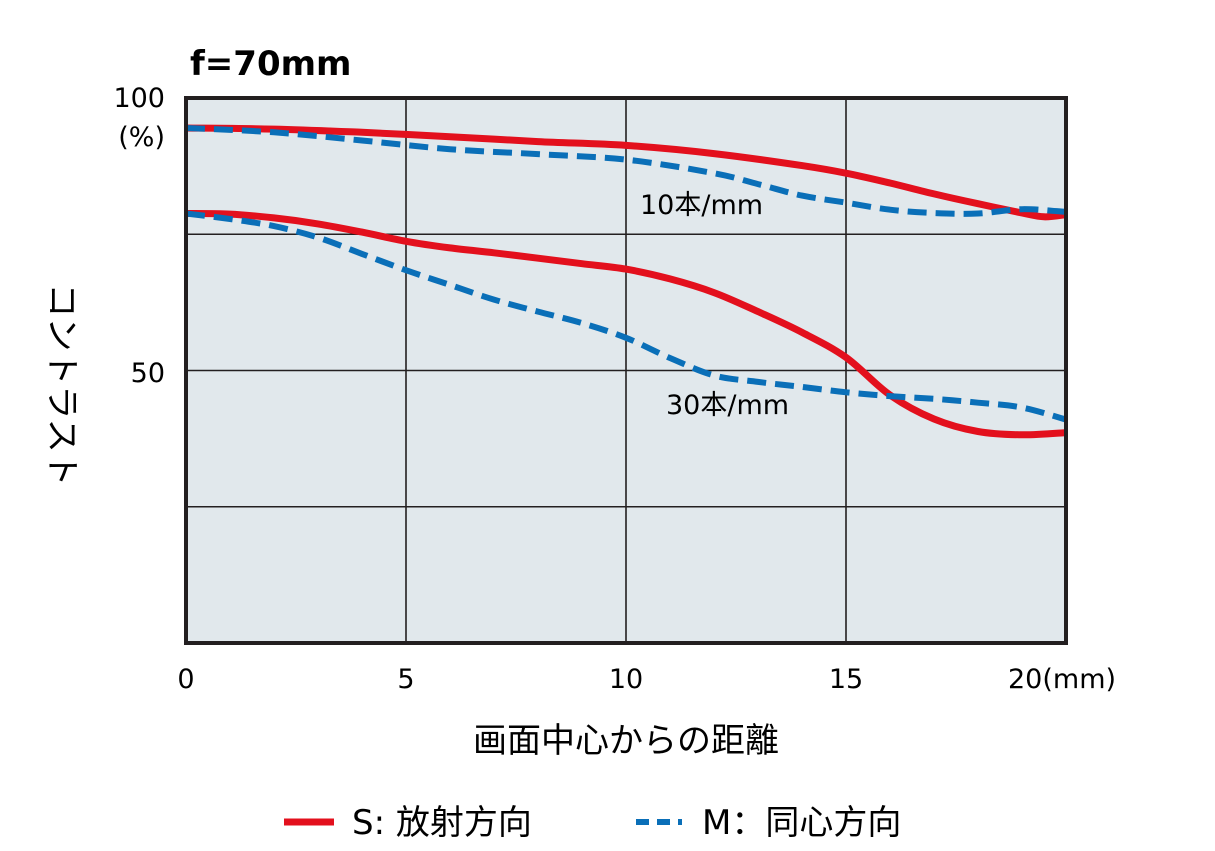 The width and height of the screenshot is (1215, 851). I want to click on chart-title: f=70mm, so click(270, 64).